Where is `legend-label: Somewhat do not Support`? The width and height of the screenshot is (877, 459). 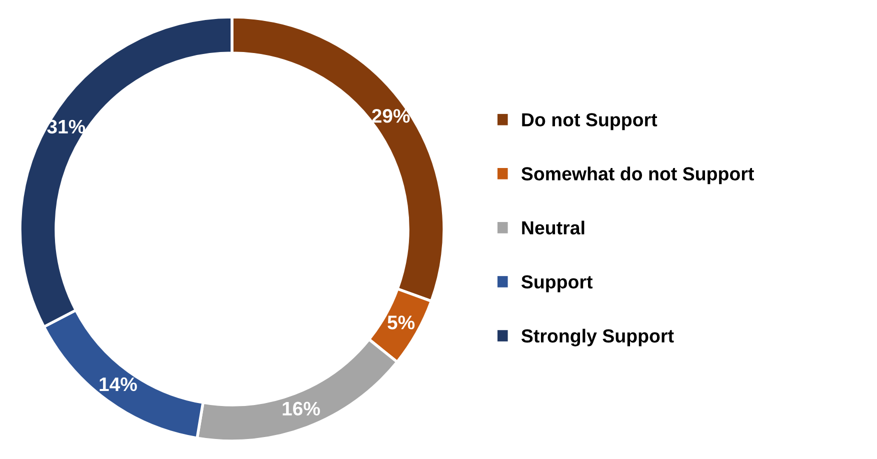
legend-label: Somewhat do not Support is located at coordinates (637, 175).